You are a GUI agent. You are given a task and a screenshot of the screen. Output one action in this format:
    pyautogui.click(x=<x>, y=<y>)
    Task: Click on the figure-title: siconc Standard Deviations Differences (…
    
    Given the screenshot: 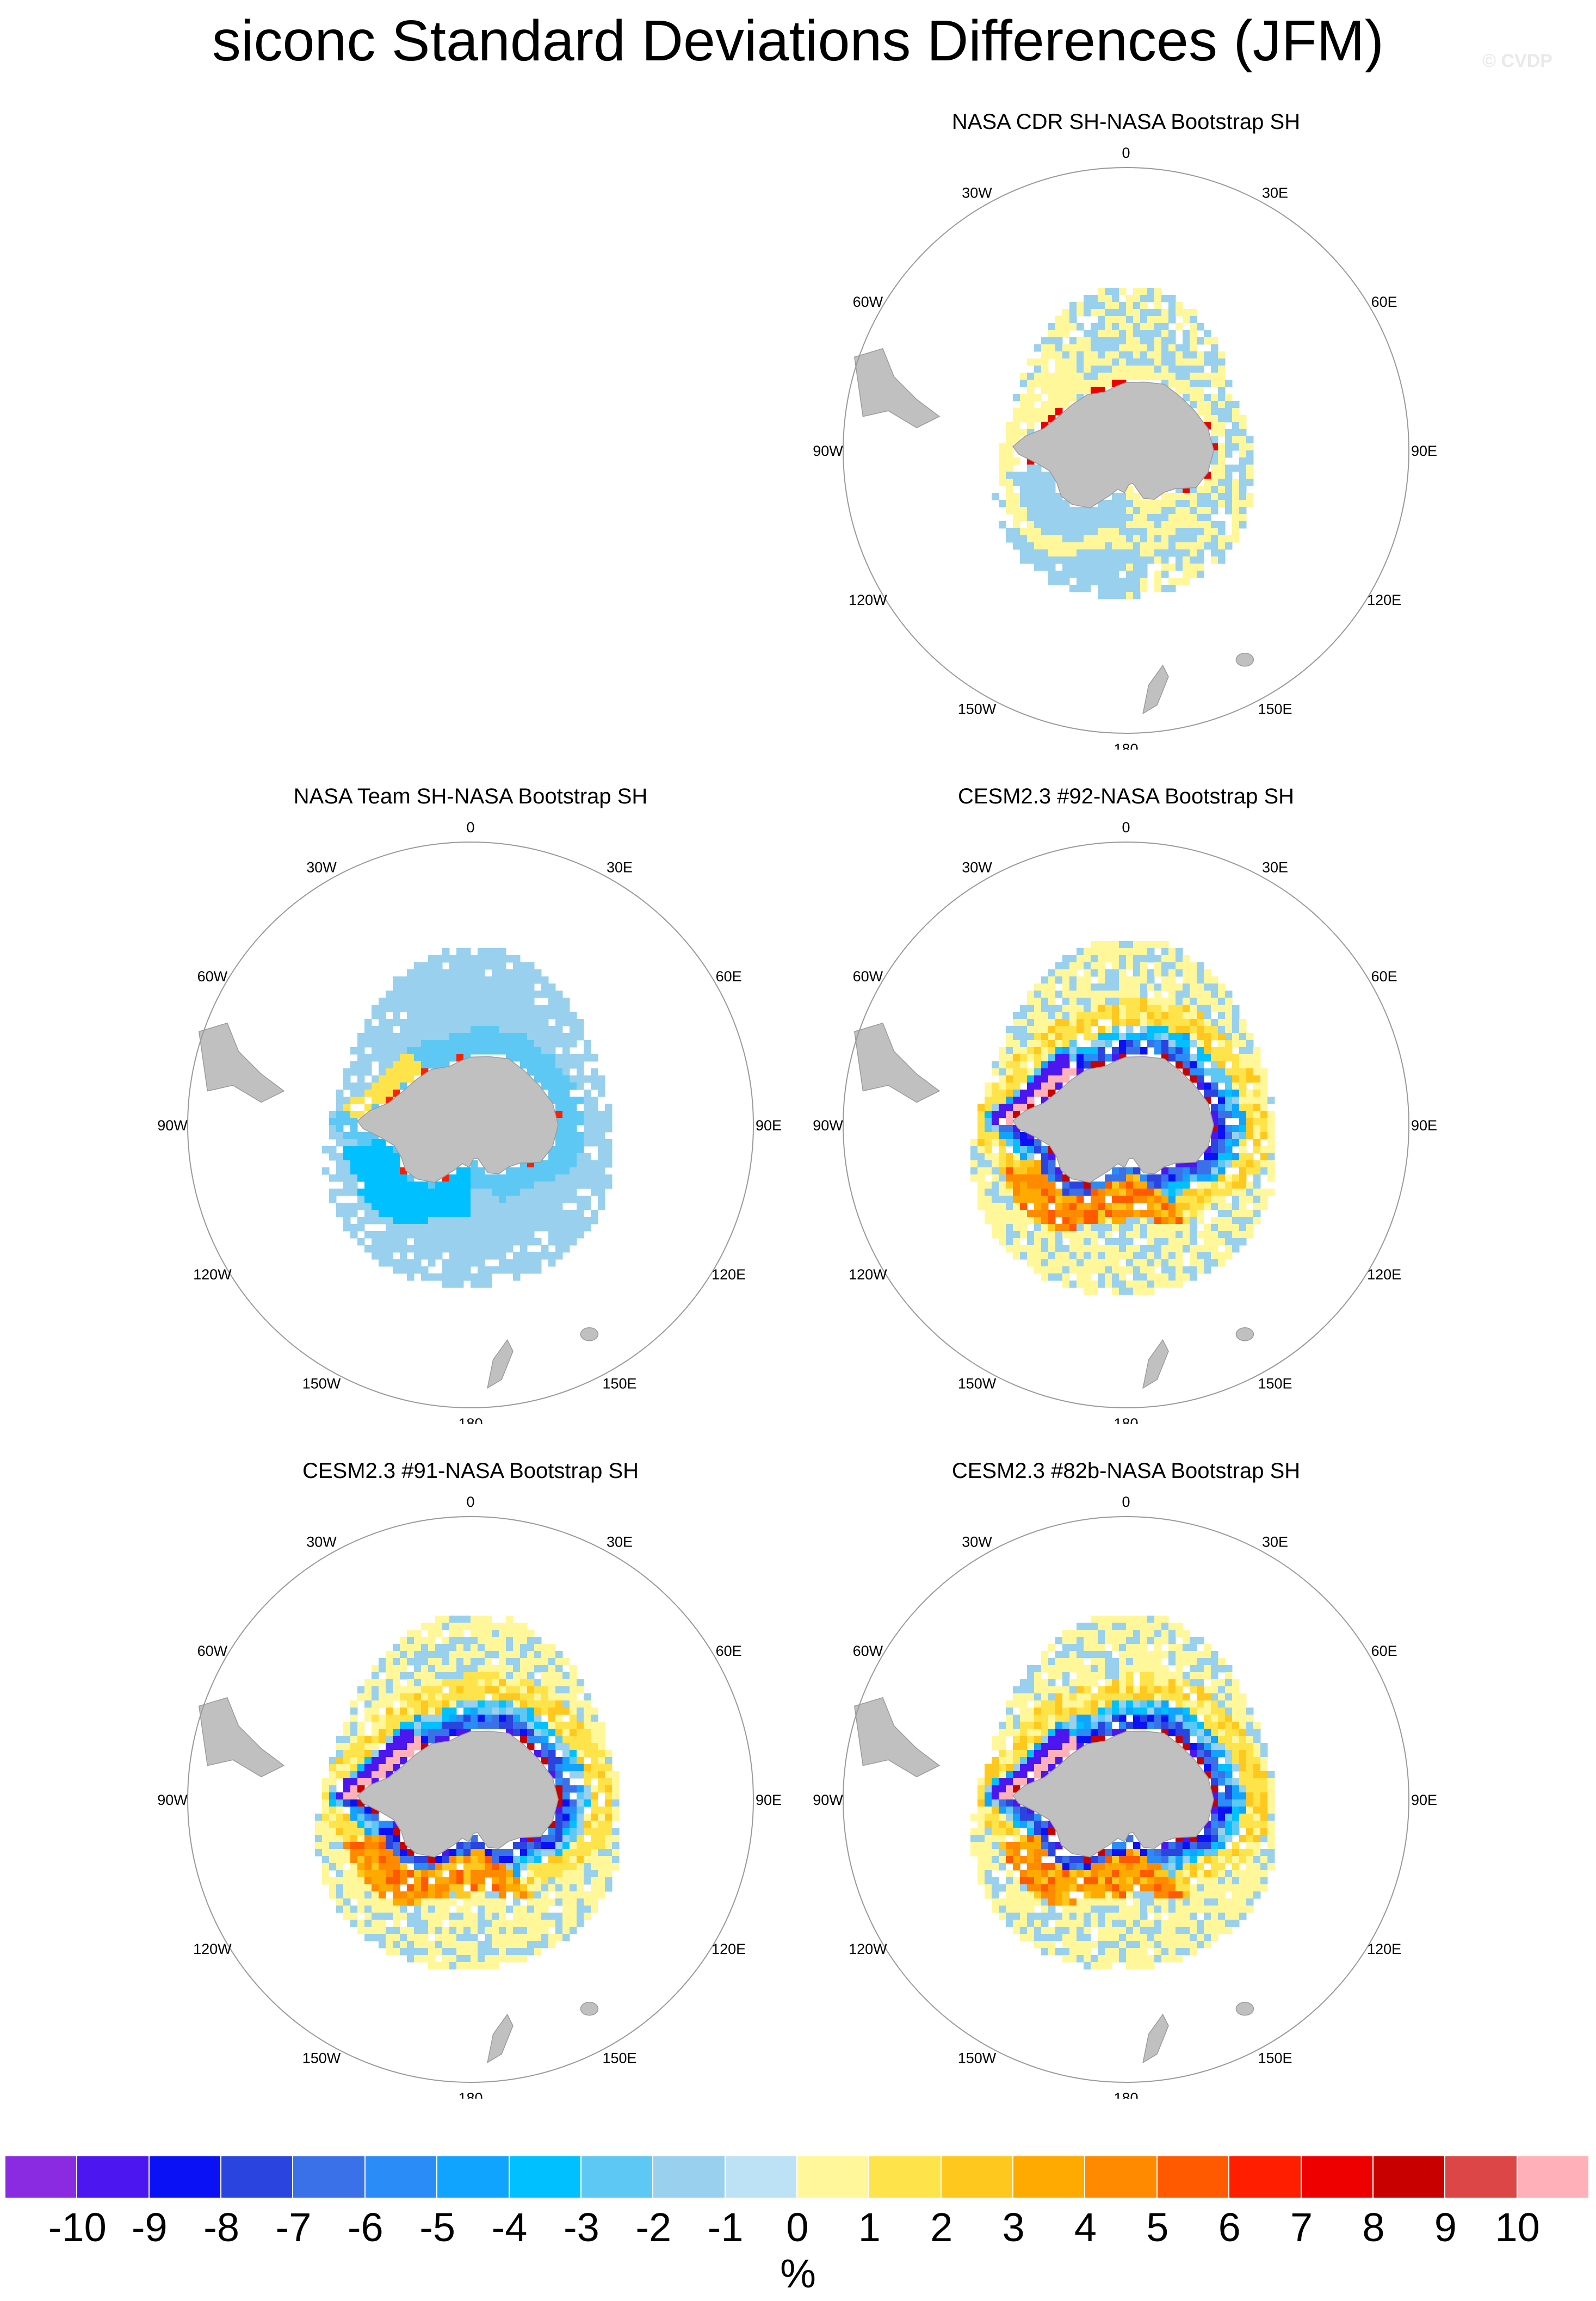 What is the action you would take?
    pyautogui.click(x=798, y=41)
    